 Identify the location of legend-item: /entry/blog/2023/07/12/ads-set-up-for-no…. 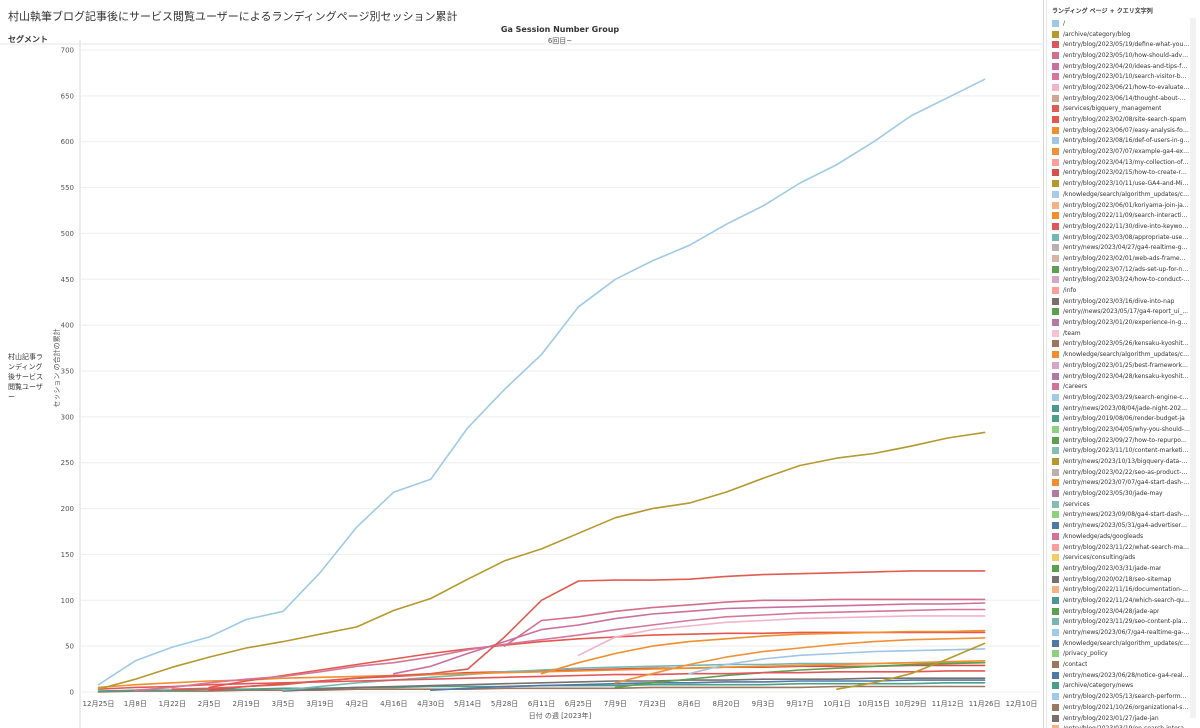
(1121, 269).